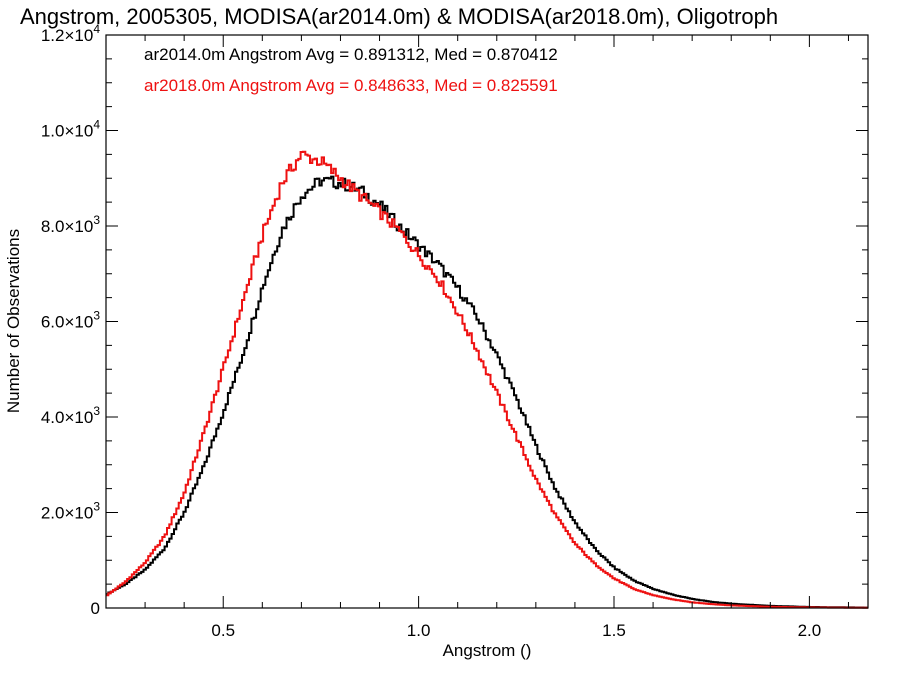 The image size is (900, 675). I want to click on x-tick-label: 2.0, so click(810, 630).